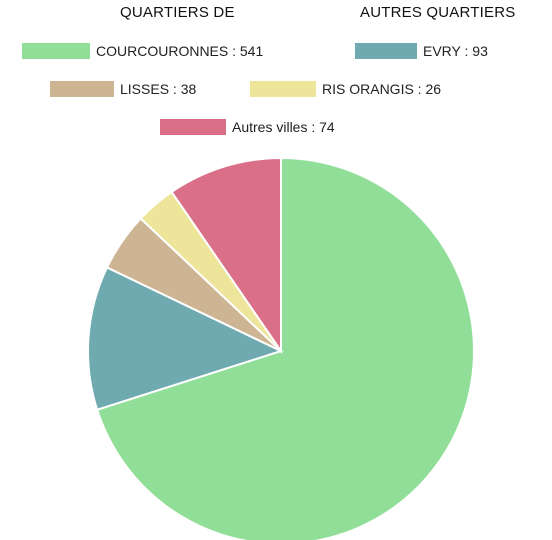  What do you see at coordinates (226, 255) in the screenshot?
I see `pie-slice-autres-villes` at bounding box center [226, 255].